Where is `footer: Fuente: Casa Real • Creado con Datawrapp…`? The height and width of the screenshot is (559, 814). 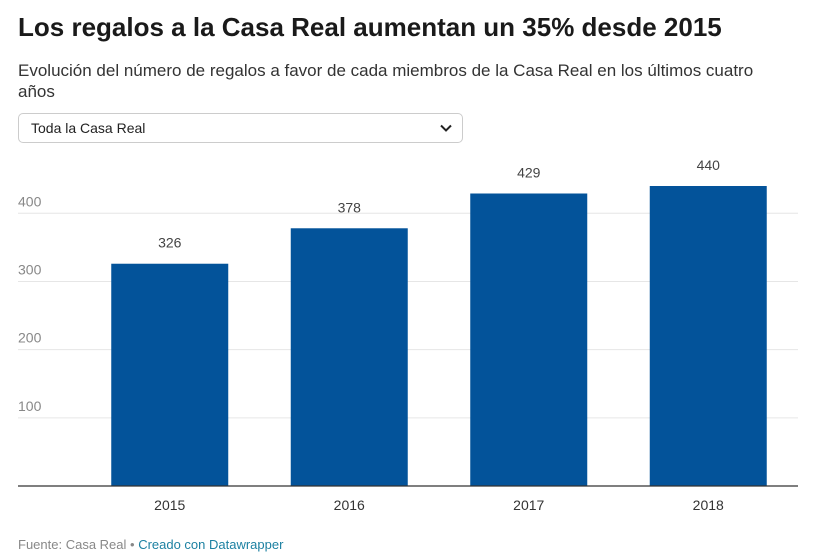 footer: Fuente: Casa Real • Creado con Datawrapp… is located at coordinates (150, 544).